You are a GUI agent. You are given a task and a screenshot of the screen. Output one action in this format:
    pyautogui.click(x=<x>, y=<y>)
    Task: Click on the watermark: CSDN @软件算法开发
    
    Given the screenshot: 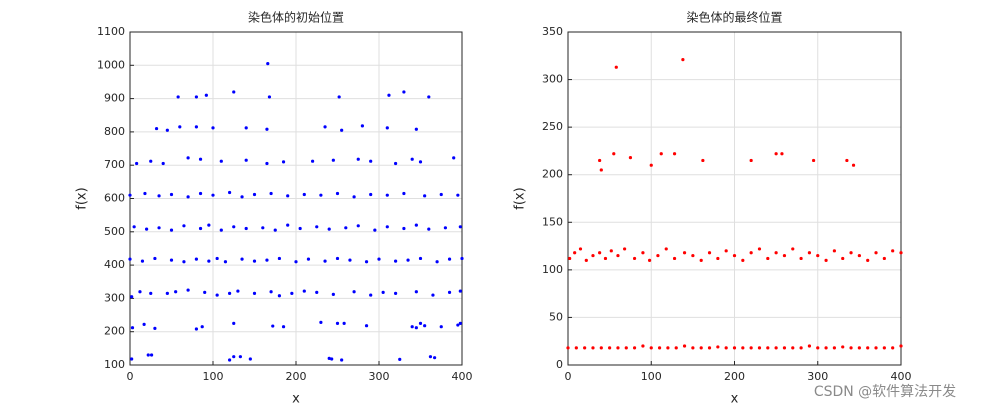 What is the action you would take?
    pyautogui.click(x=885, y=392)
    